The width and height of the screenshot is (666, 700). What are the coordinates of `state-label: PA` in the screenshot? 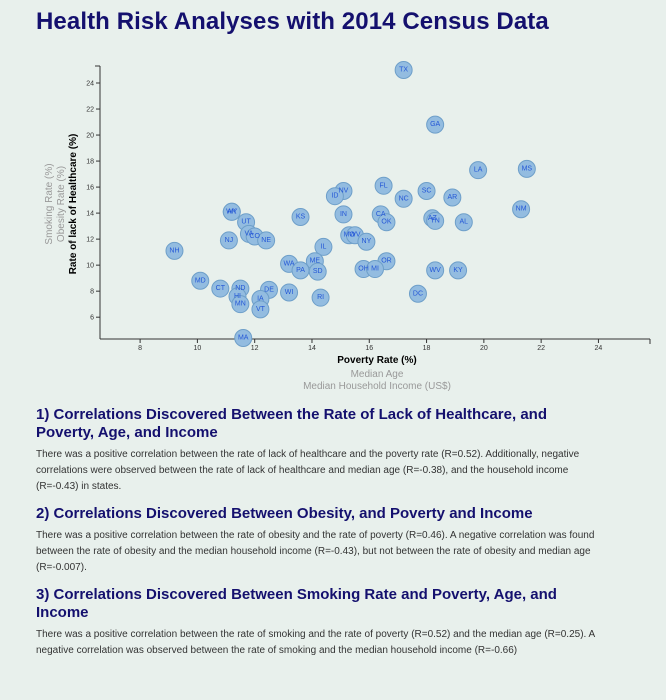 It's located at (300, 270).